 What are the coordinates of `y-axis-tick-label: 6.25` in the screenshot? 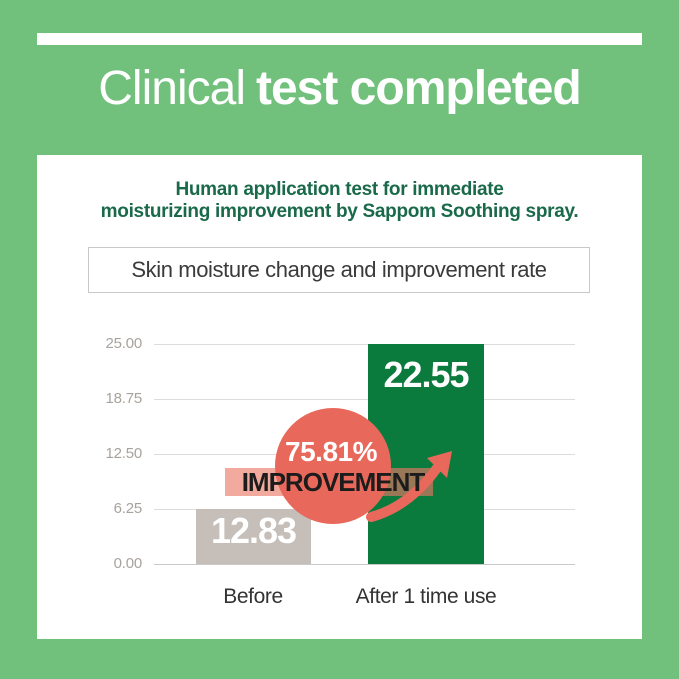 It's located at (128, 508).